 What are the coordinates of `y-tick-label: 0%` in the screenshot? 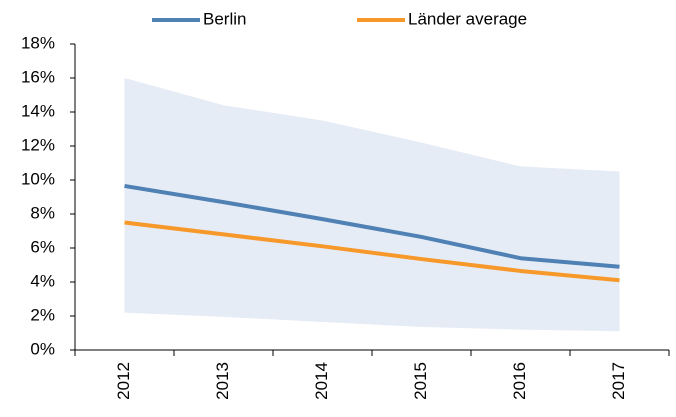 It's located at (42, 348).